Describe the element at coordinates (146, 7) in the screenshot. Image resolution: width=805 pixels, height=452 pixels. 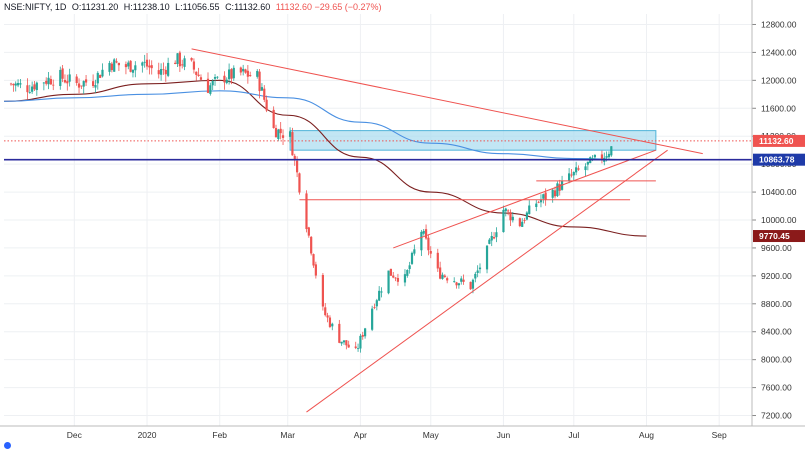
I see `high-value: H:11238.10` at that location.